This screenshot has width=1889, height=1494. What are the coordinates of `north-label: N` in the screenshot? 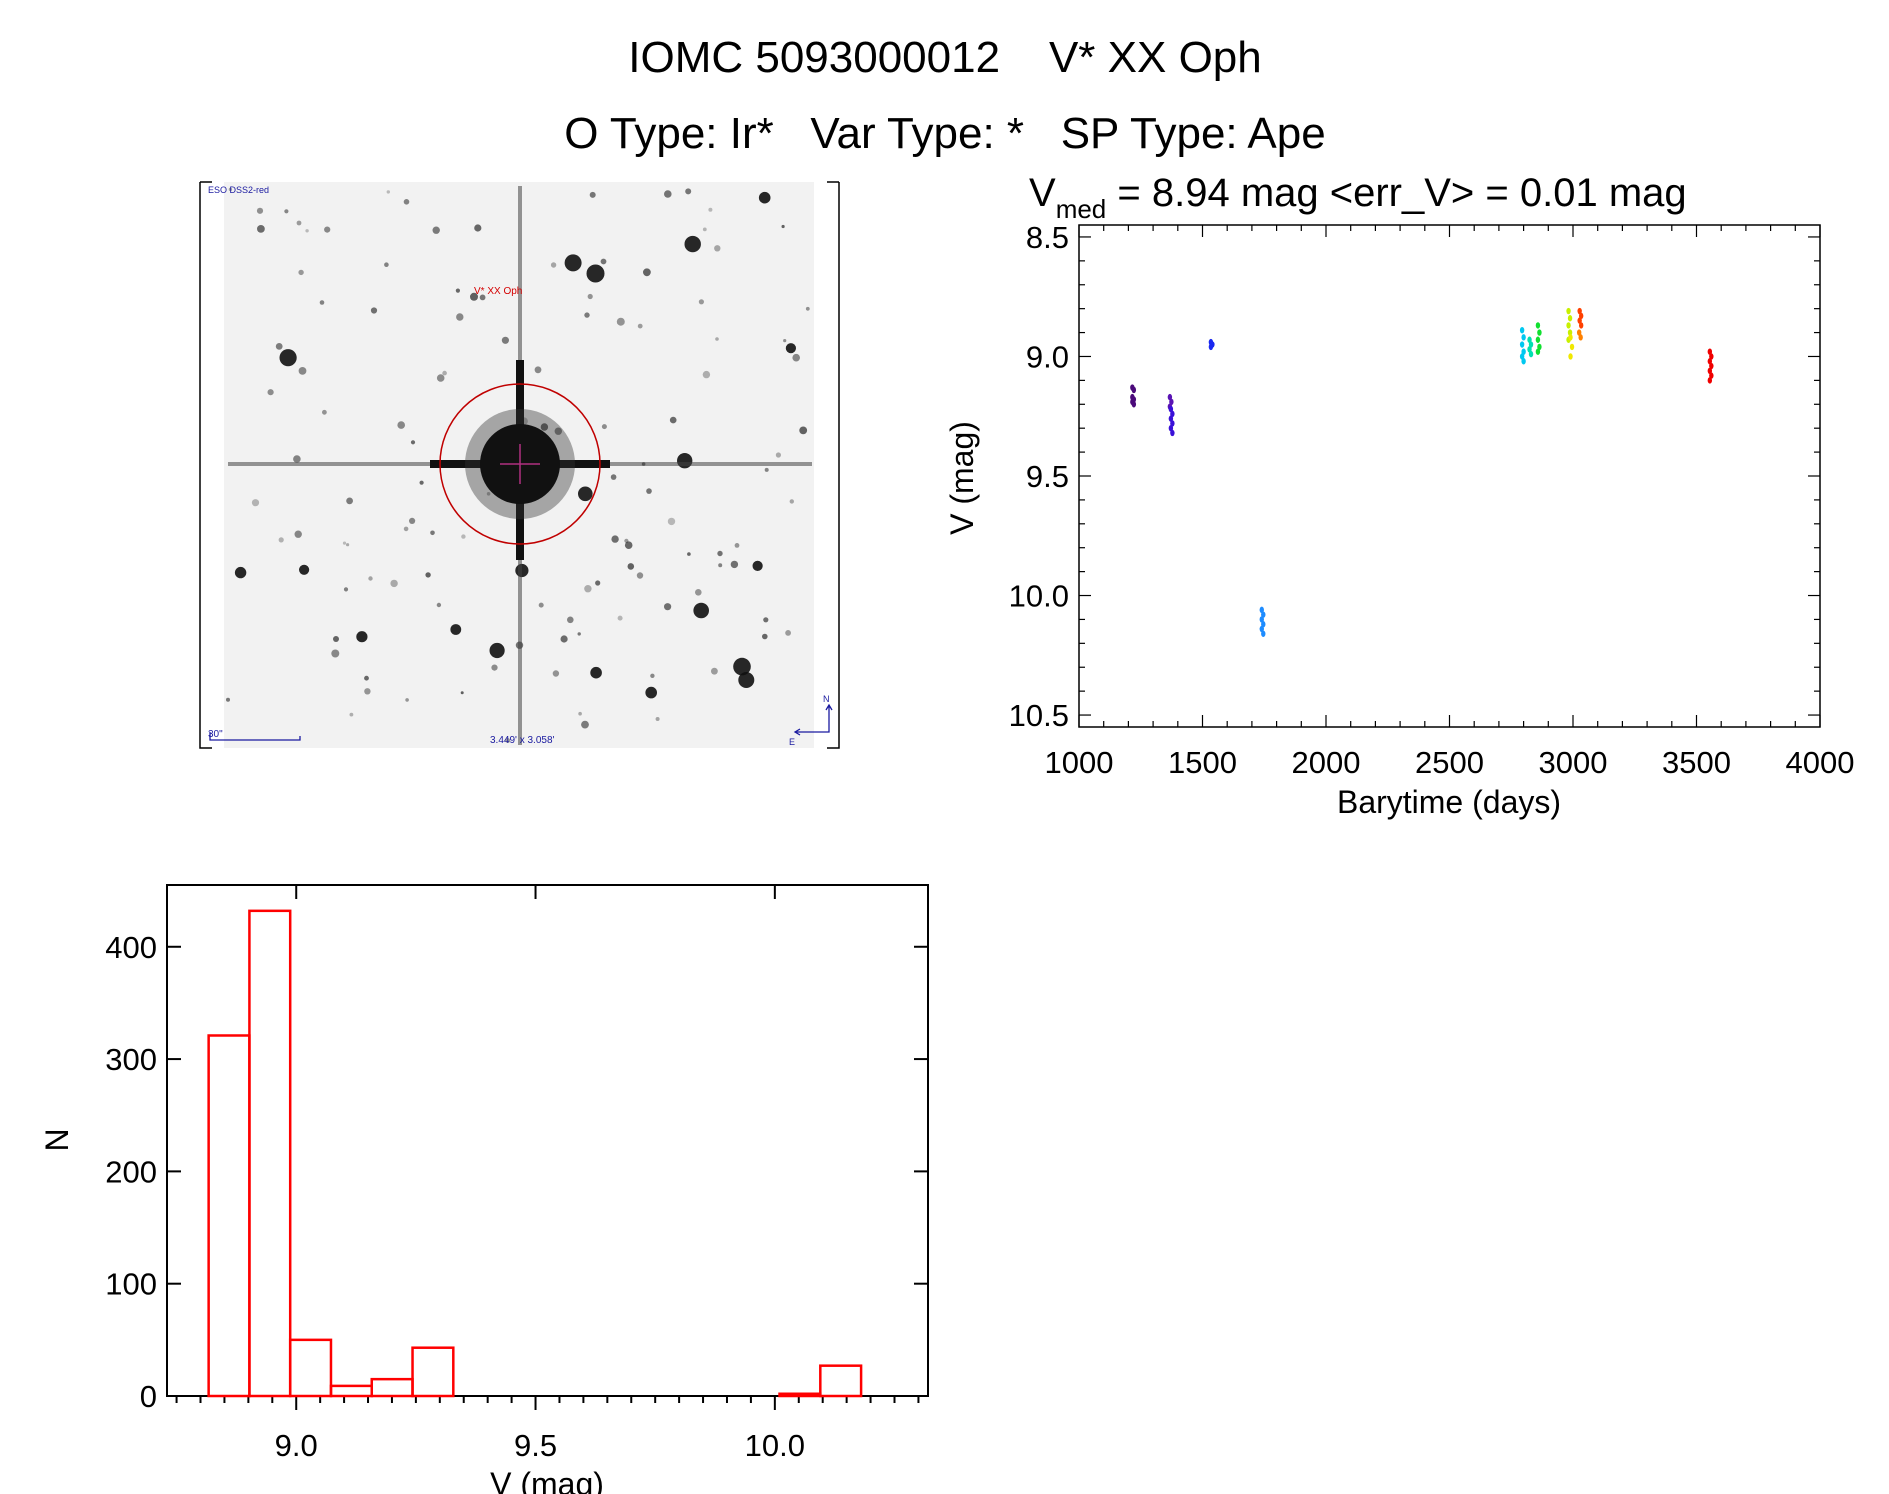 It's located at (826, 699).